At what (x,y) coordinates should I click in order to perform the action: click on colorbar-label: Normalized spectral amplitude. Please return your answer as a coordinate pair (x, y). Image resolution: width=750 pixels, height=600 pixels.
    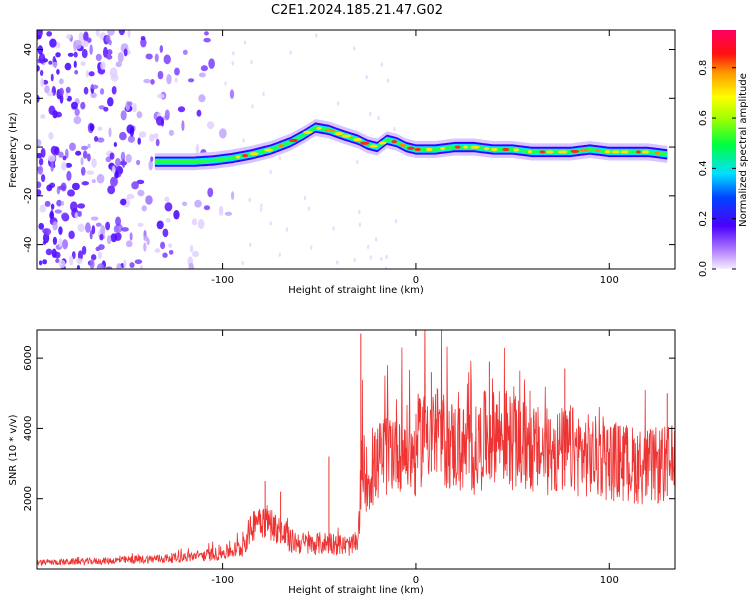
    Looking at the image, I should click on (743, 150).